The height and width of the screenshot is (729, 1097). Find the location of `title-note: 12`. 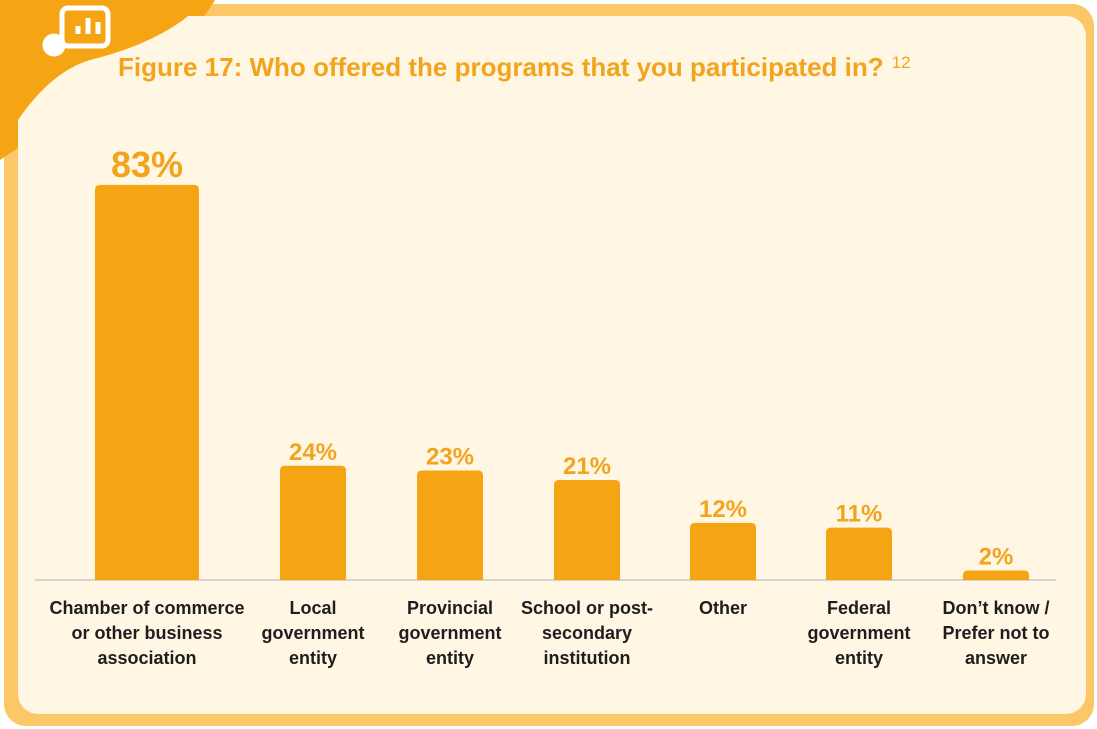

title-note: 12 is located at coordinates (901, 62).